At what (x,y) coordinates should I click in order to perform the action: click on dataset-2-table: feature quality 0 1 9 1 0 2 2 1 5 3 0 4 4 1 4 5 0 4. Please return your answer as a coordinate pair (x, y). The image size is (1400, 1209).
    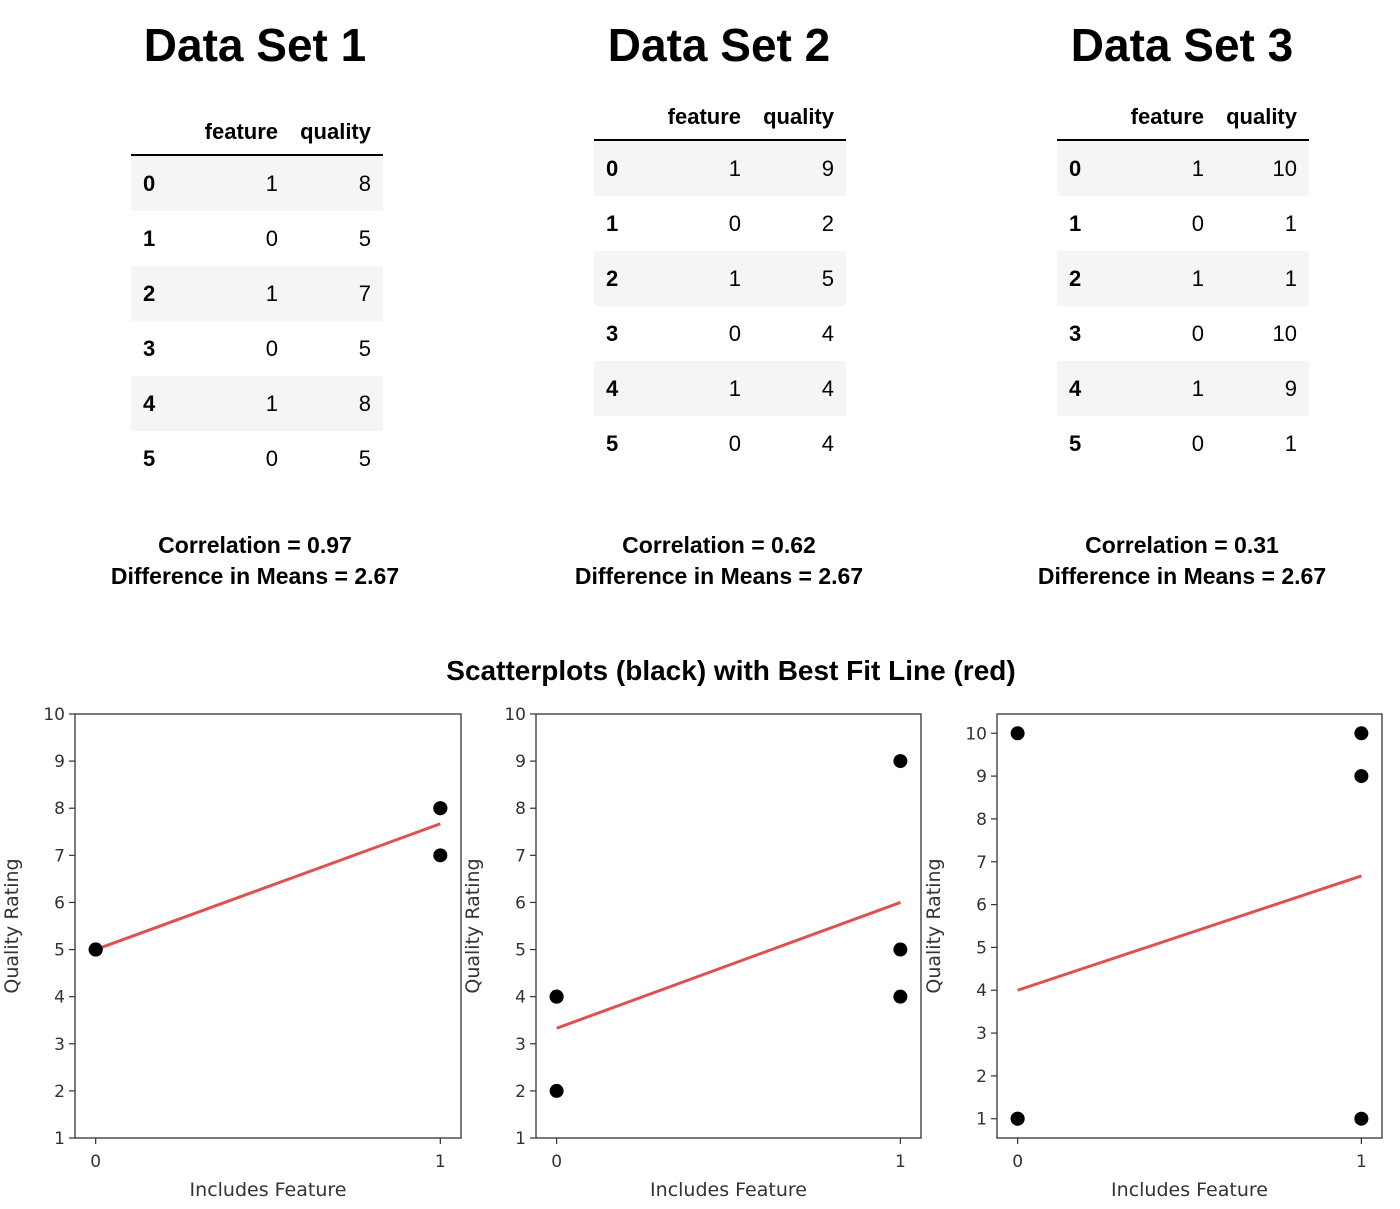
    Looking at the image, I should click on (720, 283).